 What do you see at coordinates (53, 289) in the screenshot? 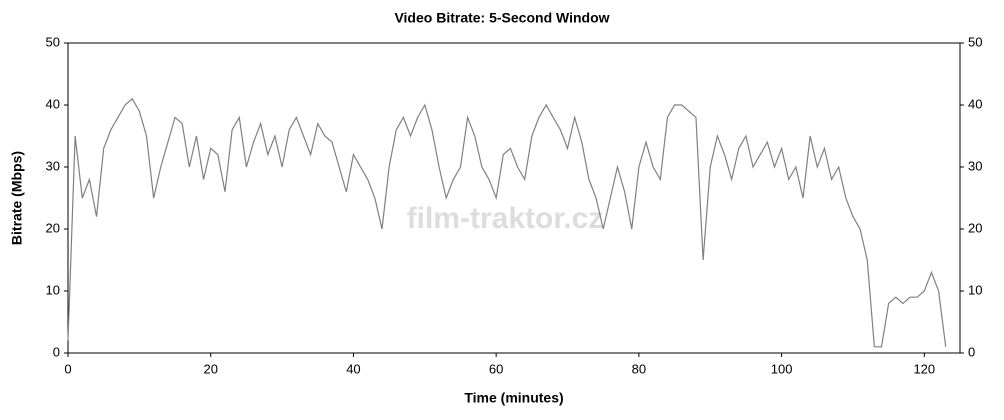
I see `y-tick-label: 10` at bounding box center [53, 289].